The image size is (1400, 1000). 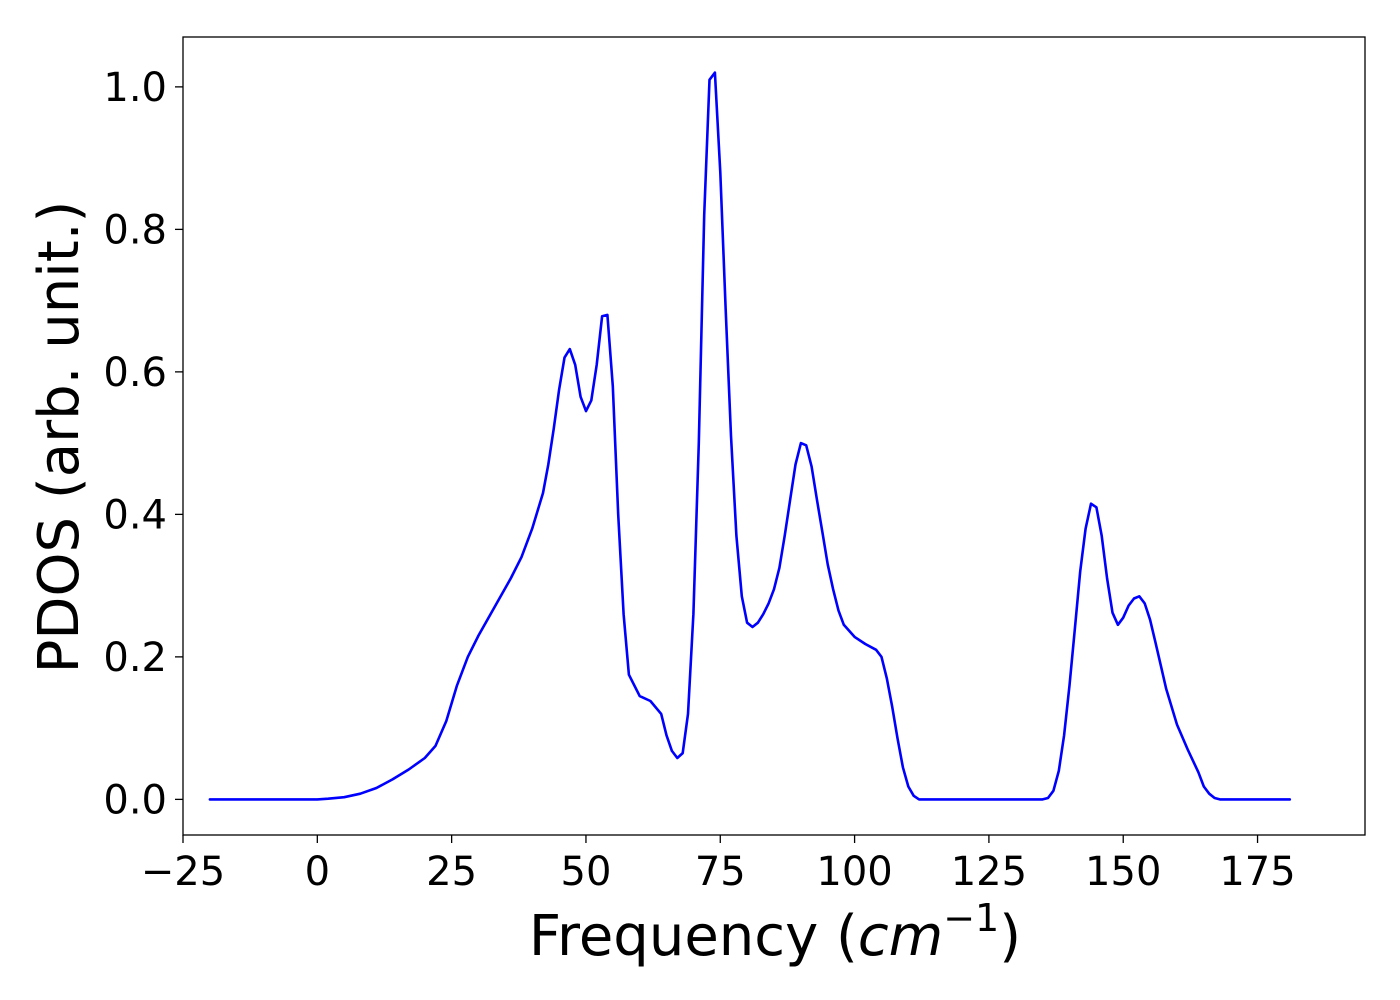 I want to click on x-axis-title: Frequency (cm−1), so click(x=775, y=932).